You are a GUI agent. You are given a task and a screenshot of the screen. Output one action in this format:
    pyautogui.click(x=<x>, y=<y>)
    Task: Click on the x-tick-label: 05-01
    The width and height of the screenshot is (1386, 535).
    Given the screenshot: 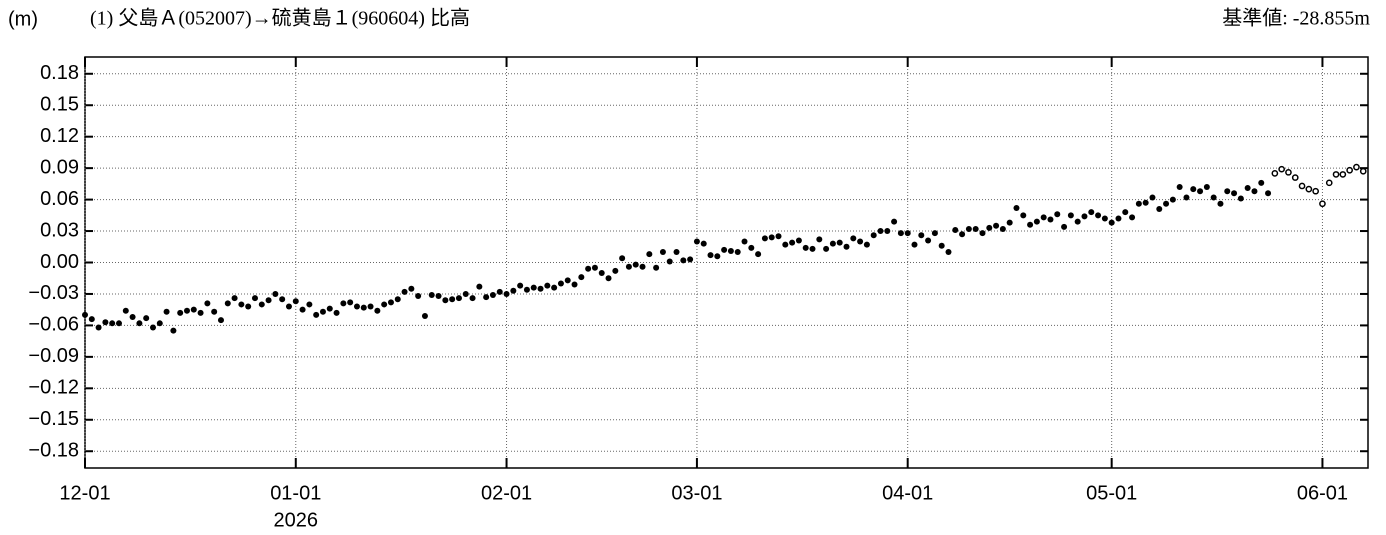 What is the action you would take?
    pyautogui.click(x=1111, y=493)
    